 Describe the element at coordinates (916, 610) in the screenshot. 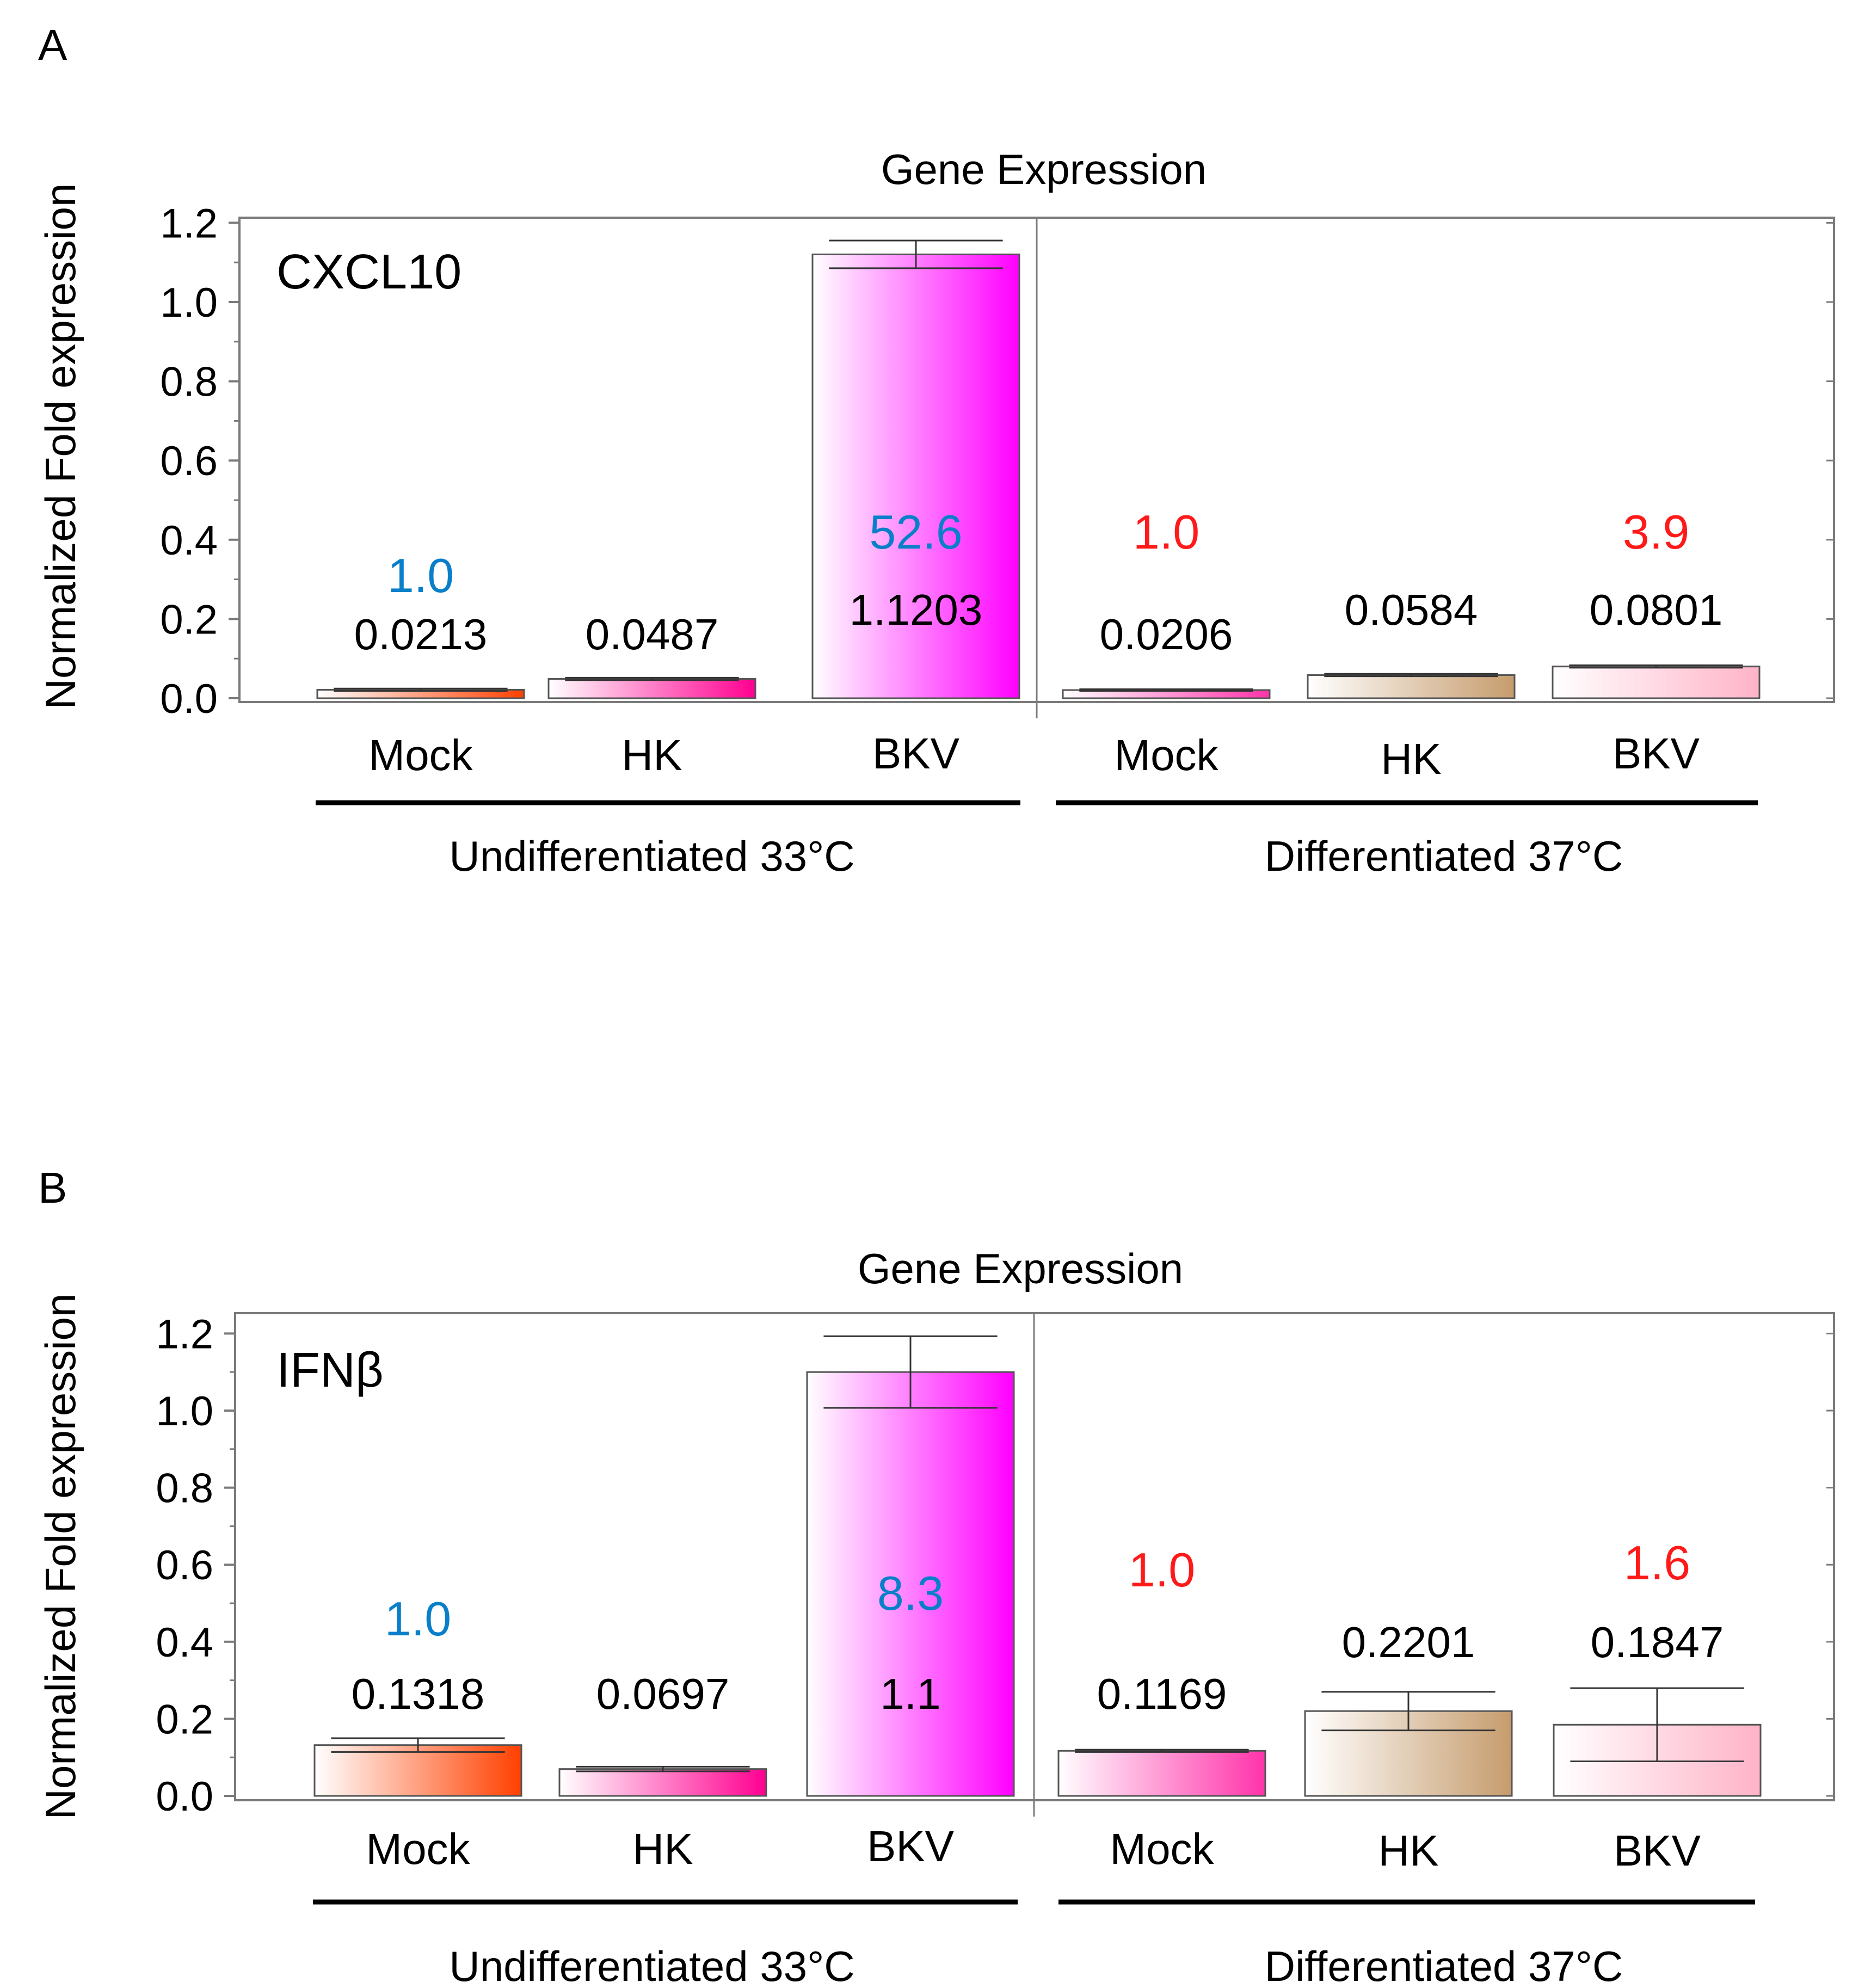

I see `value-label: 1.1203` at that location.